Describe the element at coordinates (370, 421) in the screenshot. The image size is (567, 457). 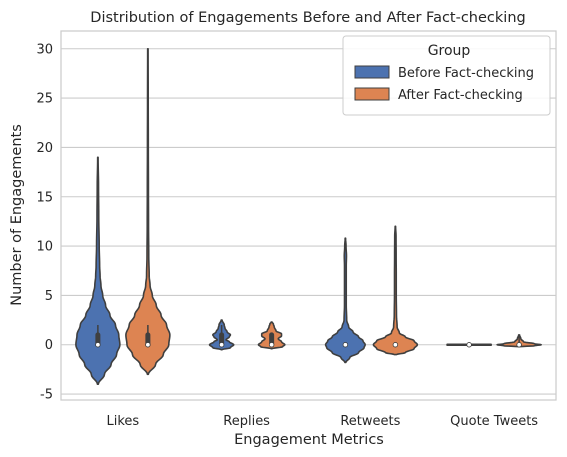
I see `x-tick-label: Retweets` at that location.